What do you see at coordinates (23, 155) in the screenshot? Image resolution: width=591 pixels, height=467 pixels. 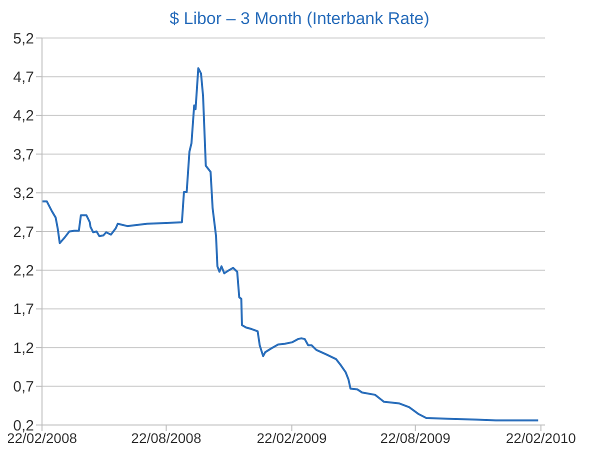 I see `y-tick-label: 3,7` at bounding box center [23, 155].